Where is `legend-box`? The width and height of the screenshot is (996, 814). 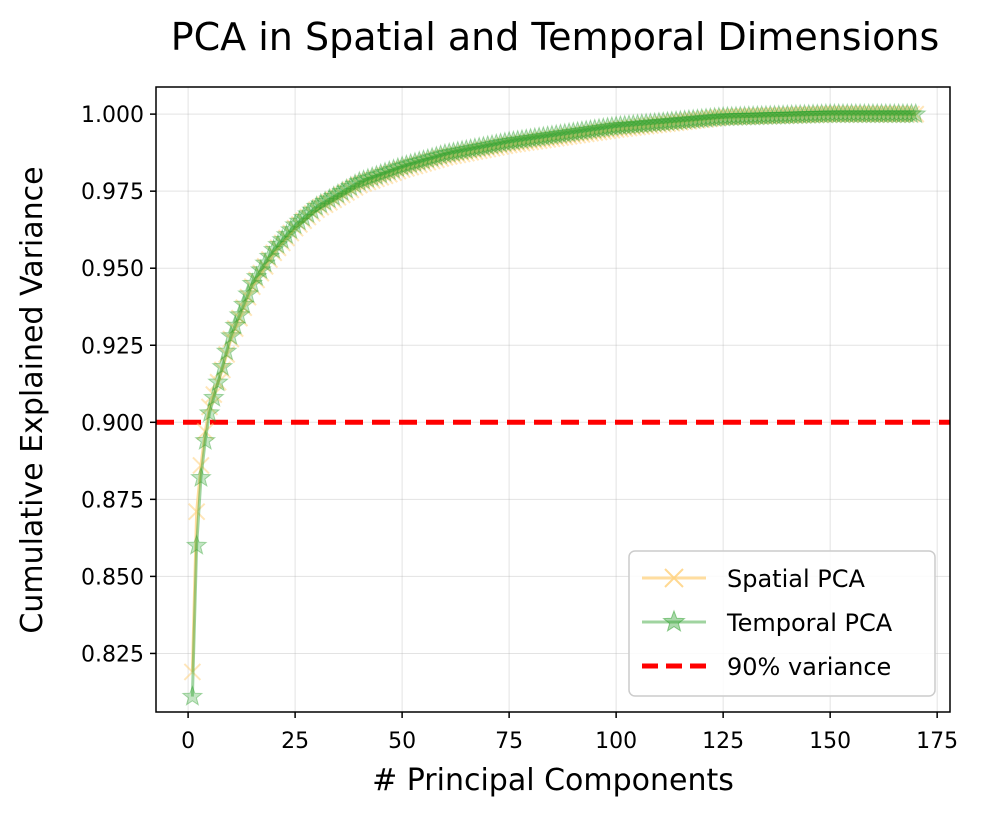
legend-box is located at coordinates (782, 623).